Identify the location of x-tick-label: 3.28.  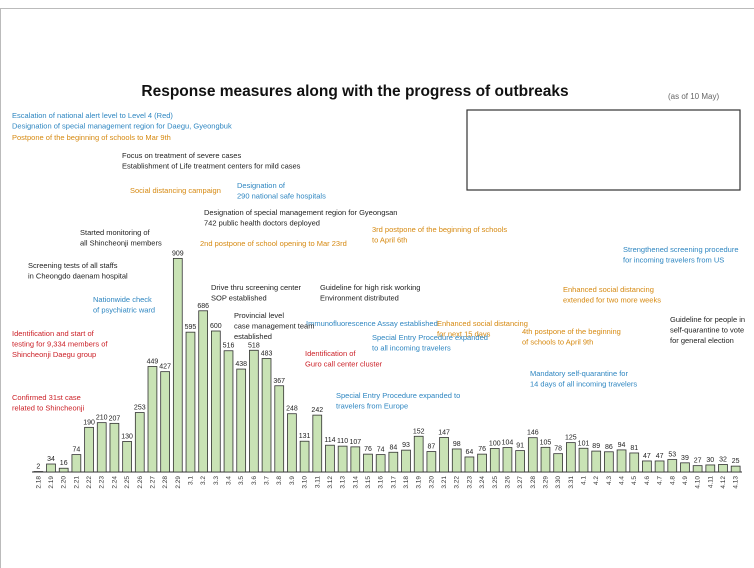
(533, 482).